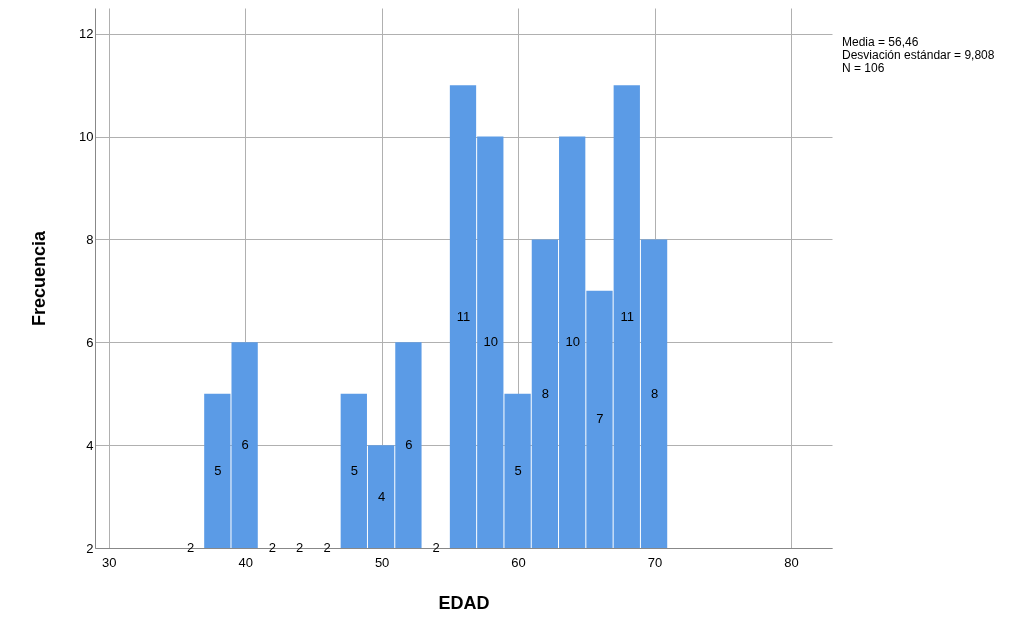 The image size is (1033, 618). What do you see at coordinates (791, 562) in the screenshot?
I see `x-tick-label: 80` at bounding box center [791, 562].